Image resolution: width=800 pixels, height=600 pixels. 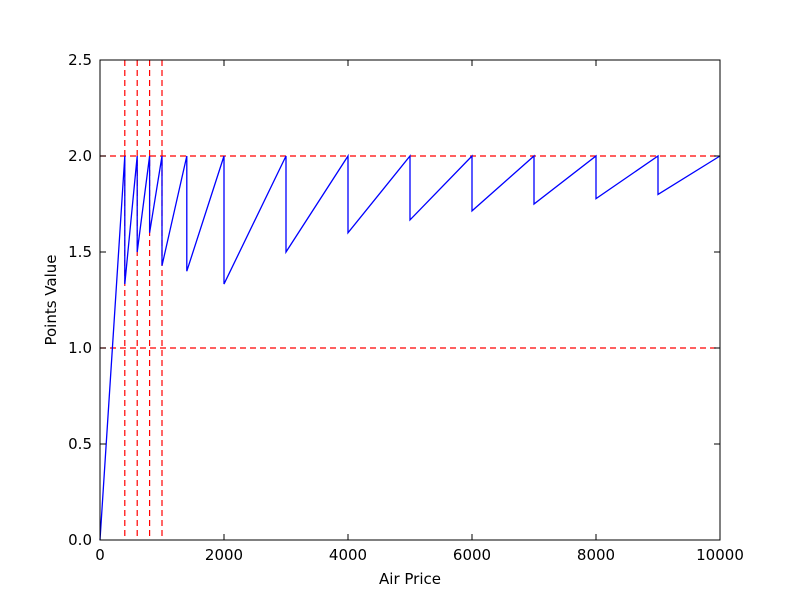 What do you see at coordinates (100, 555) in the screenshot?
I see `x-tick-label: 0` at bounding box center [100, 555].